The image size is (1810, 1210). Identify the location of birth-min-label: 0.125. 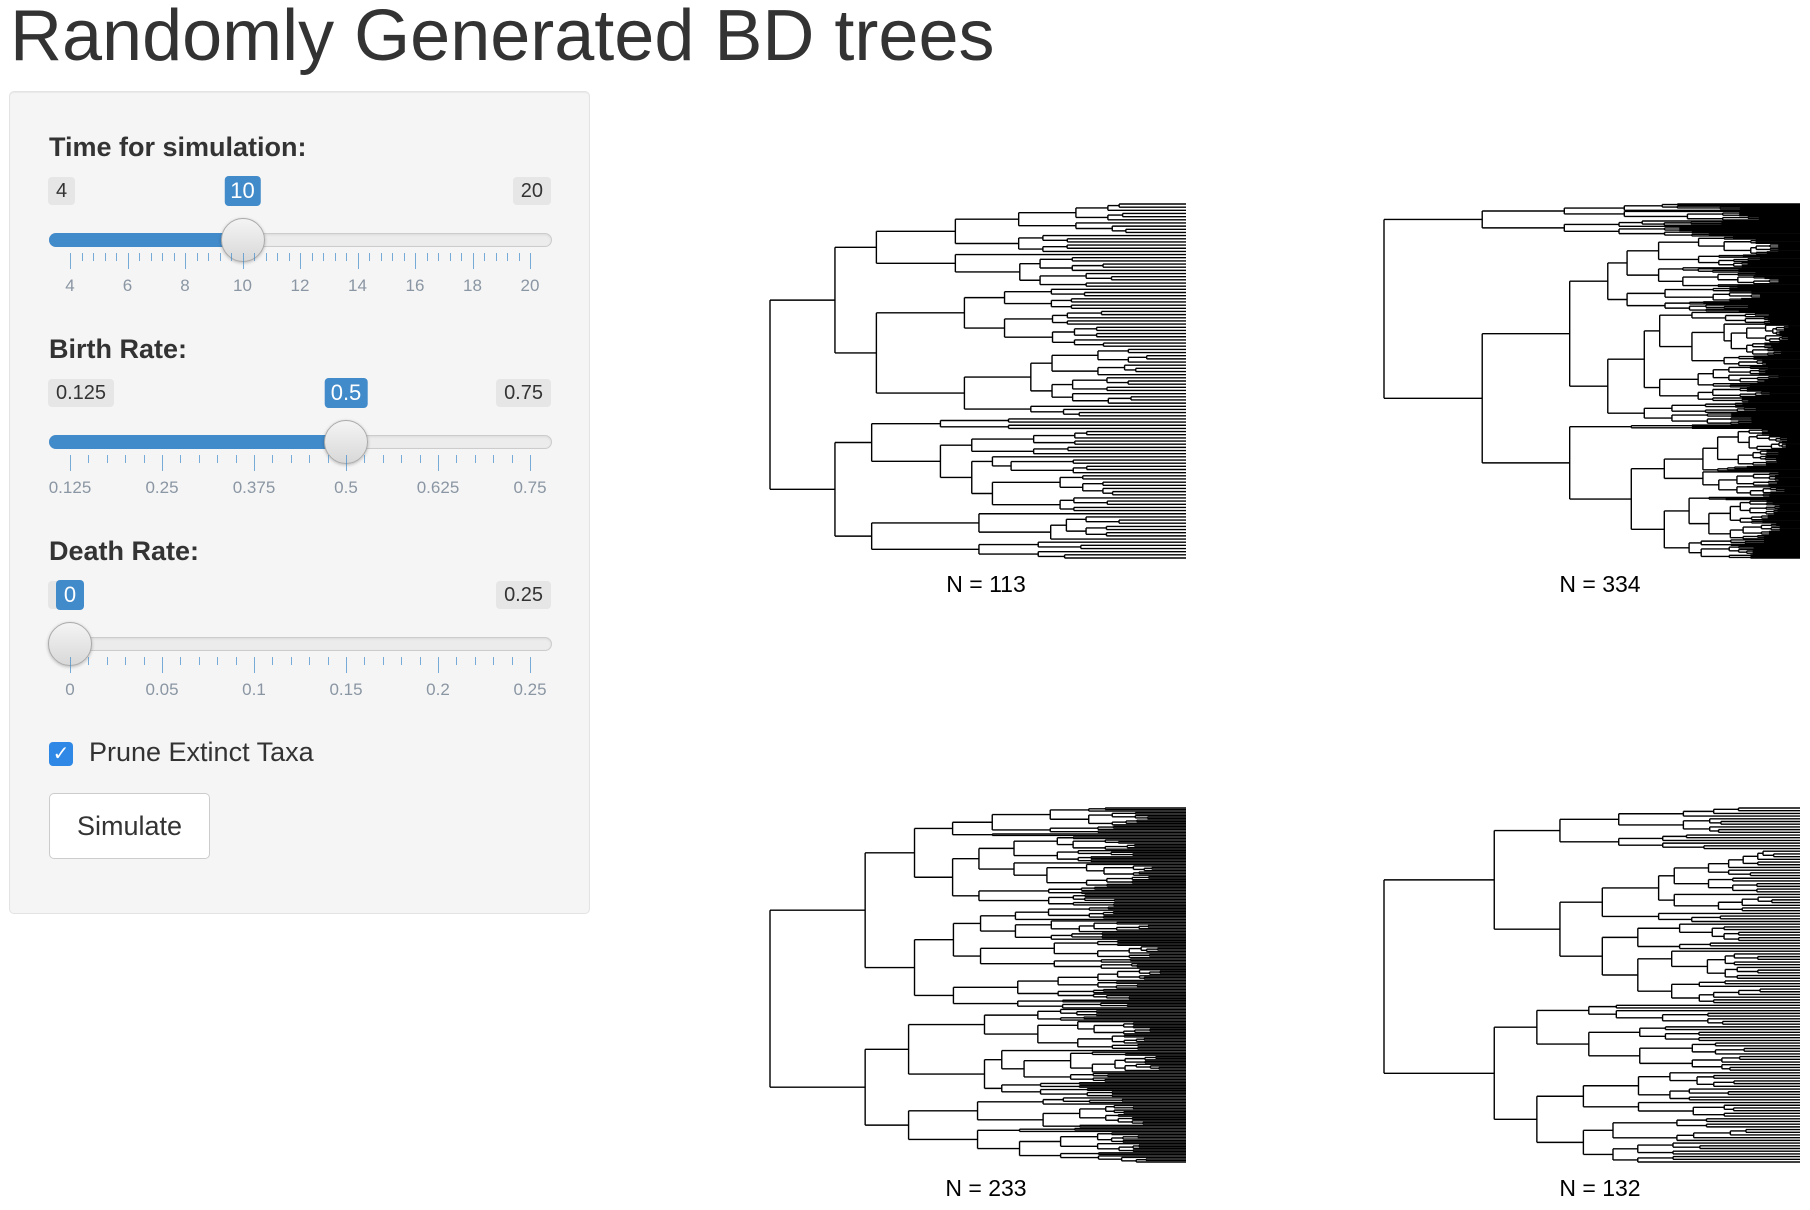
(81, 393).